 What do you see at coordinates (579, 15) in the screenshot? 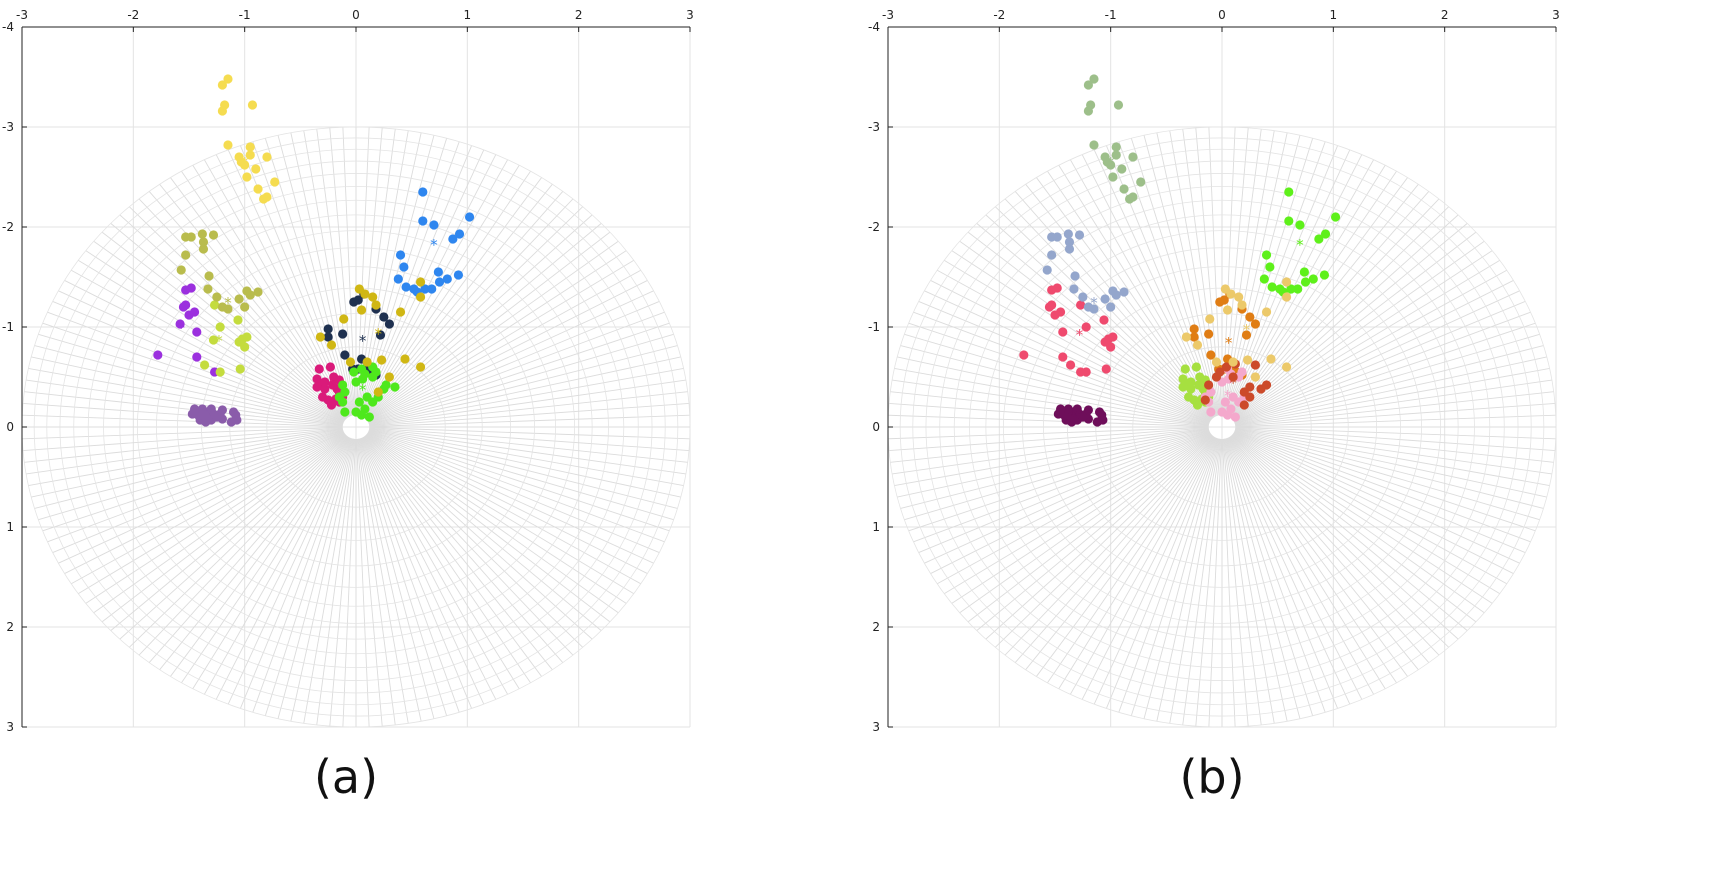
I see `x-tick-label: 2` at bounding box center [579, 15].